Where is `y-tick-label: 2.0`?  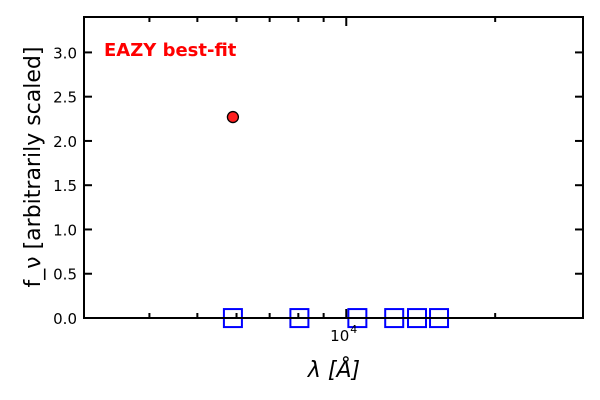 y-tick-label: 2.0 is located at coordinates (65, 142).